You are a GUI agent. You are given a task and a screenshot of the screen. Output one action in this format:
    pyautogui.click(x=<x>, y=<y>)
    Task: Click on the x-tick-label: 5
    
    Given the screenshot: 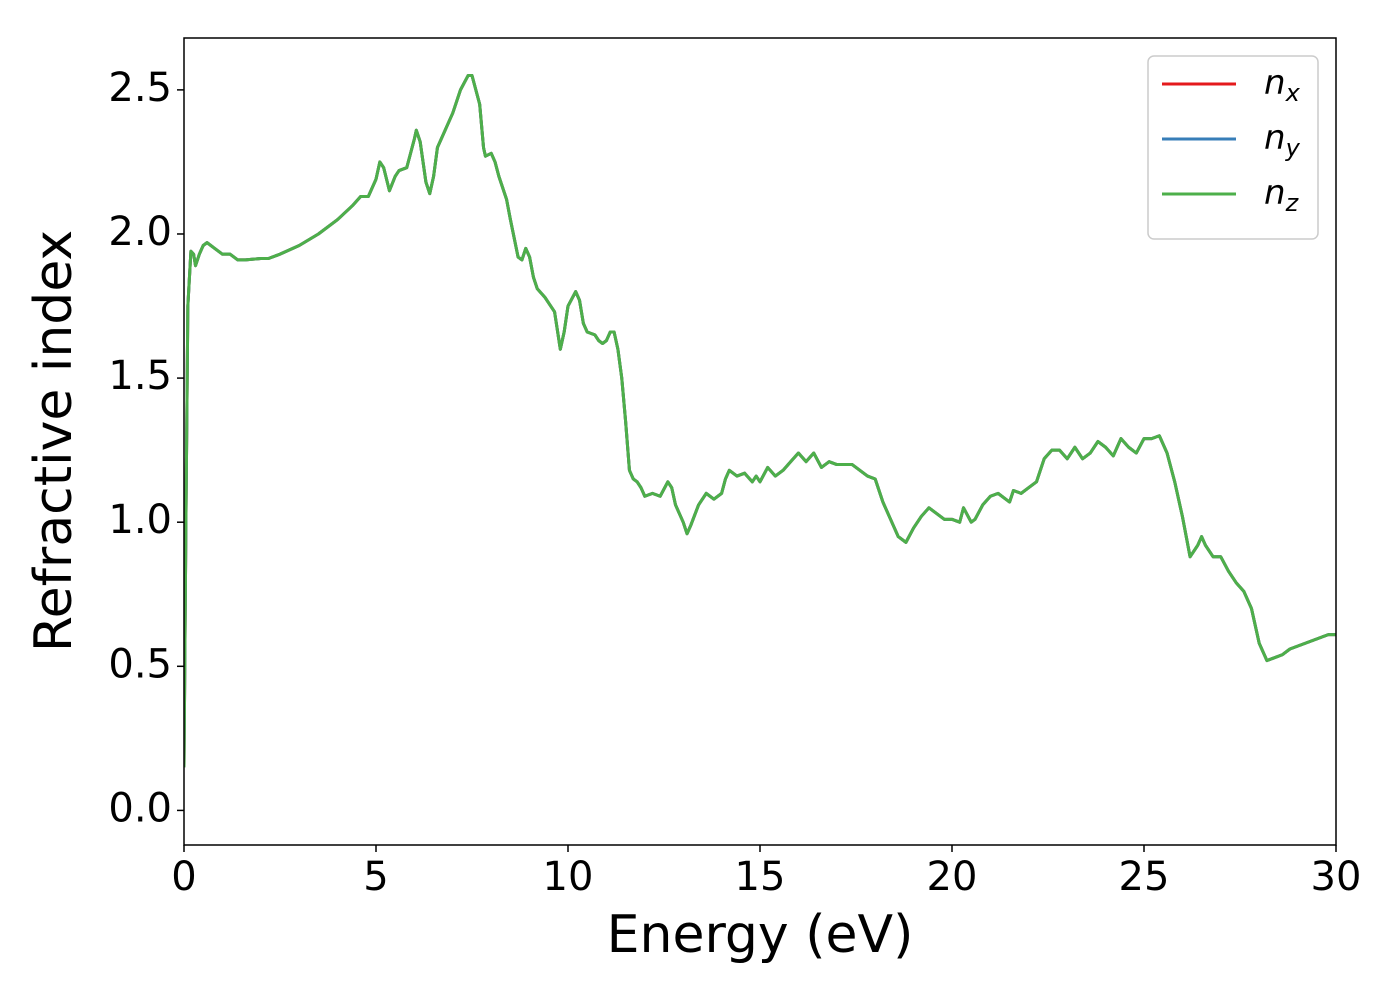 What is the action you would take?
    pyautogui.click(x=375, y=877)
    